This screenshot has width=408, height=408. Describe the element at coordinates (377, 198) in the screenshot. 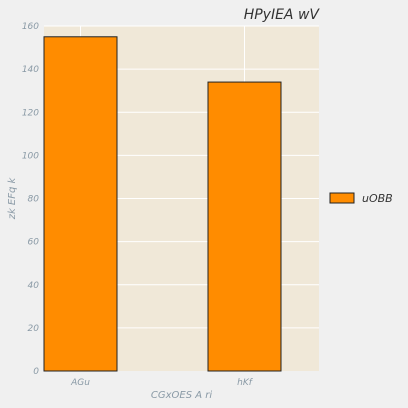

I see `legend-label: uOBB` at that location.